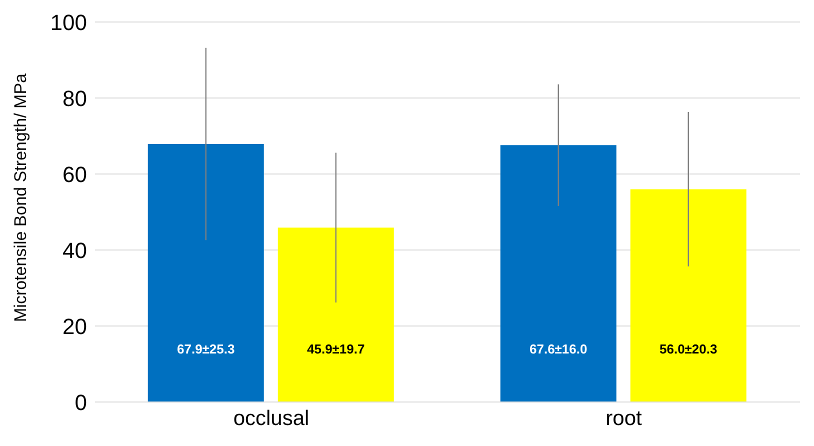 The height and width of the screenshot is (446, 814). What do you see at coordinates (271, 418) in the screenshot?
I see `x-tick-label: occlusal` at bounding box center [271, 418].